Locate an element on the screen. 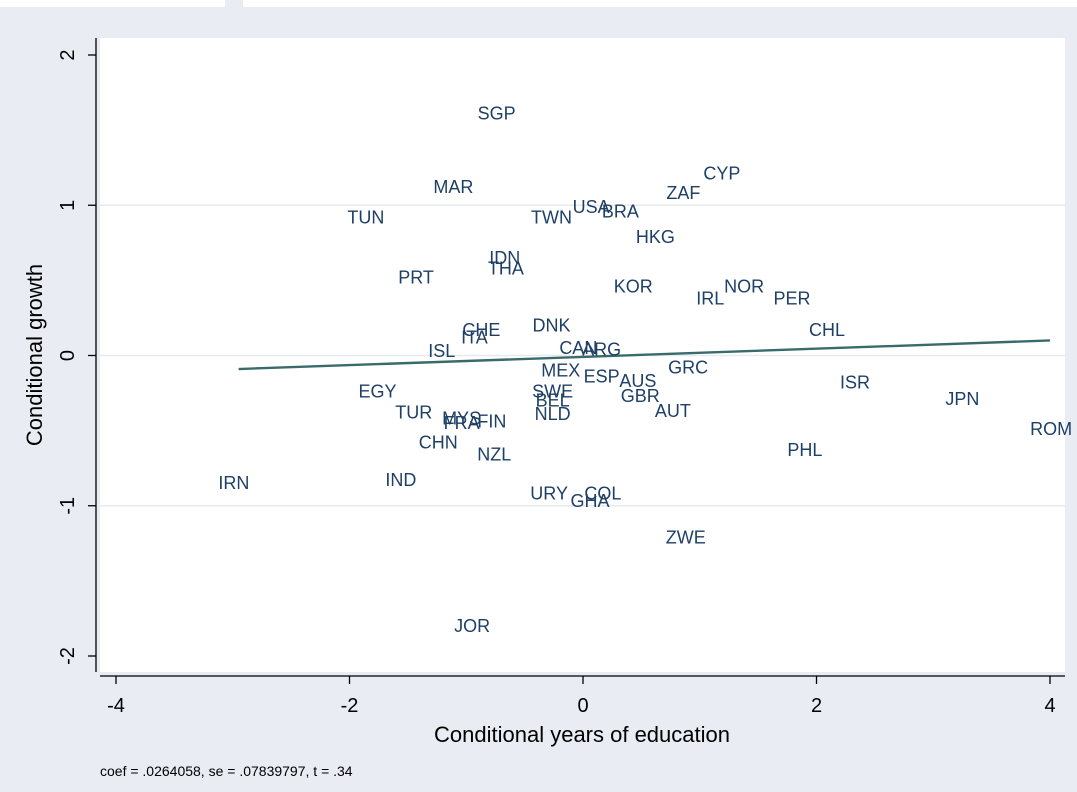  point-label-phl: PHL is located at coordinates (804, 450).